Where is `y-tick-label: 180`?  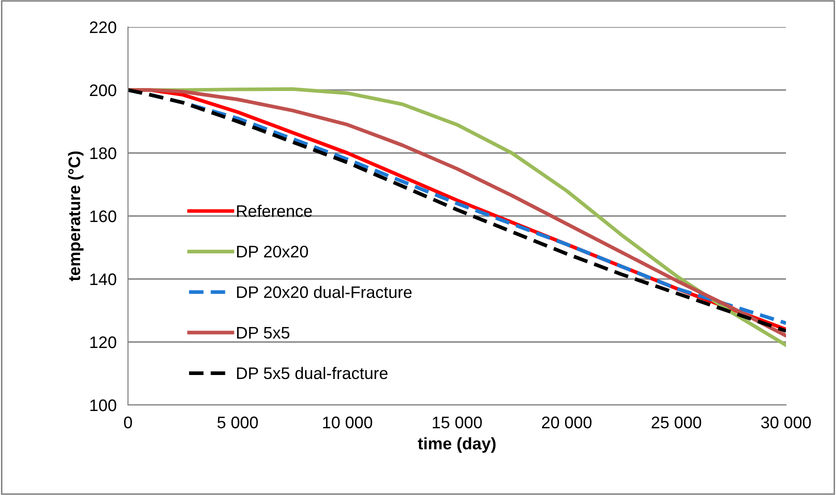
y-tick-label: 180 is located at coordinates (103, 153).